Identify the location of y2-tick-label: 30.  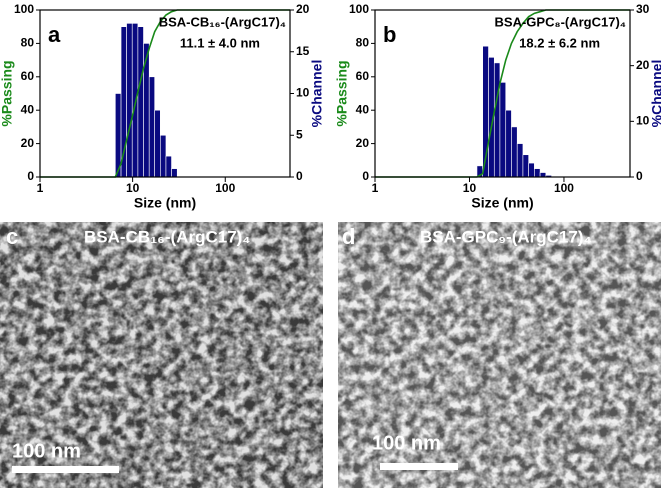
(643, 9).